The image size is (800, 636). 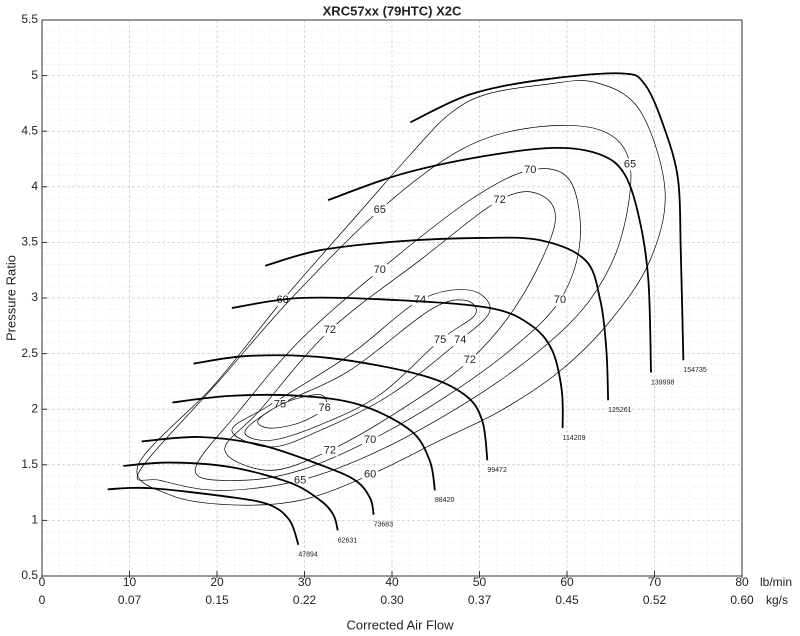 What do you see at coordinates (308, 555) in the screenshot?
I see `speed-line-label: 47894` at bounding box center [308, 555].